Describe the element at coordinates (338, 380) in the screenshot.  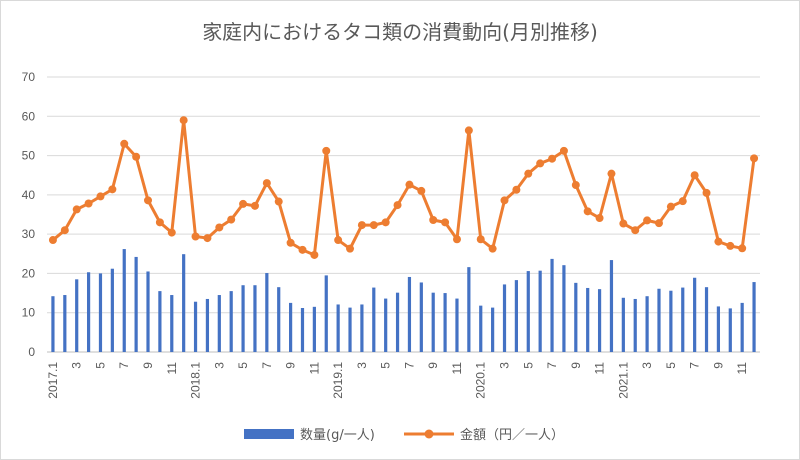
I see `x-tick-label: 2019.1` at that location.